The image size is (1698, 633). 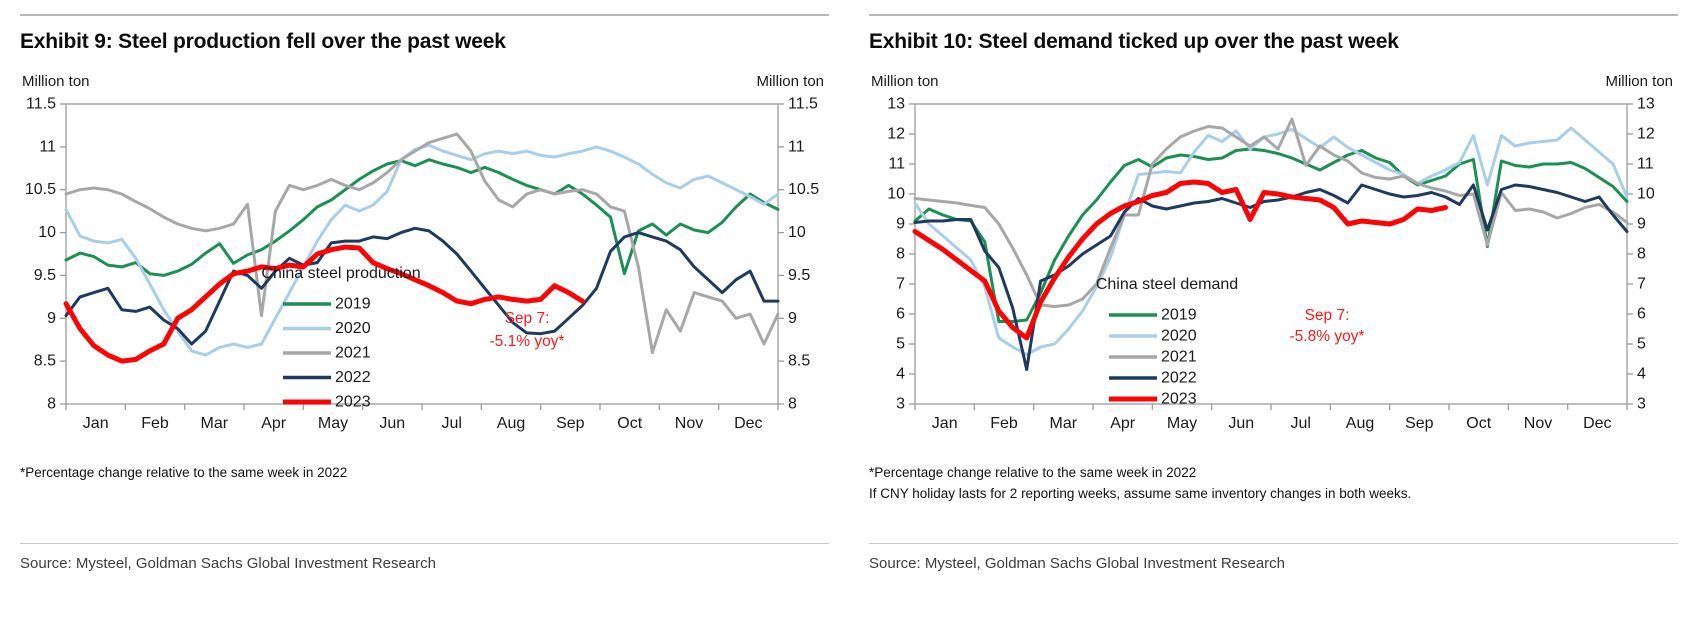 What do you see at coordinates (905, 81) in the screenshot?
I see `y-axis-unit-left: Million ton` at bounding box center [905, 81].